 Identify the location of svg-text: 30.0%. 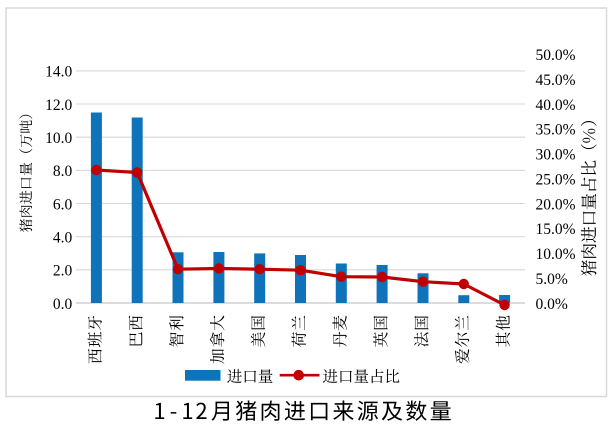
(556, 155).